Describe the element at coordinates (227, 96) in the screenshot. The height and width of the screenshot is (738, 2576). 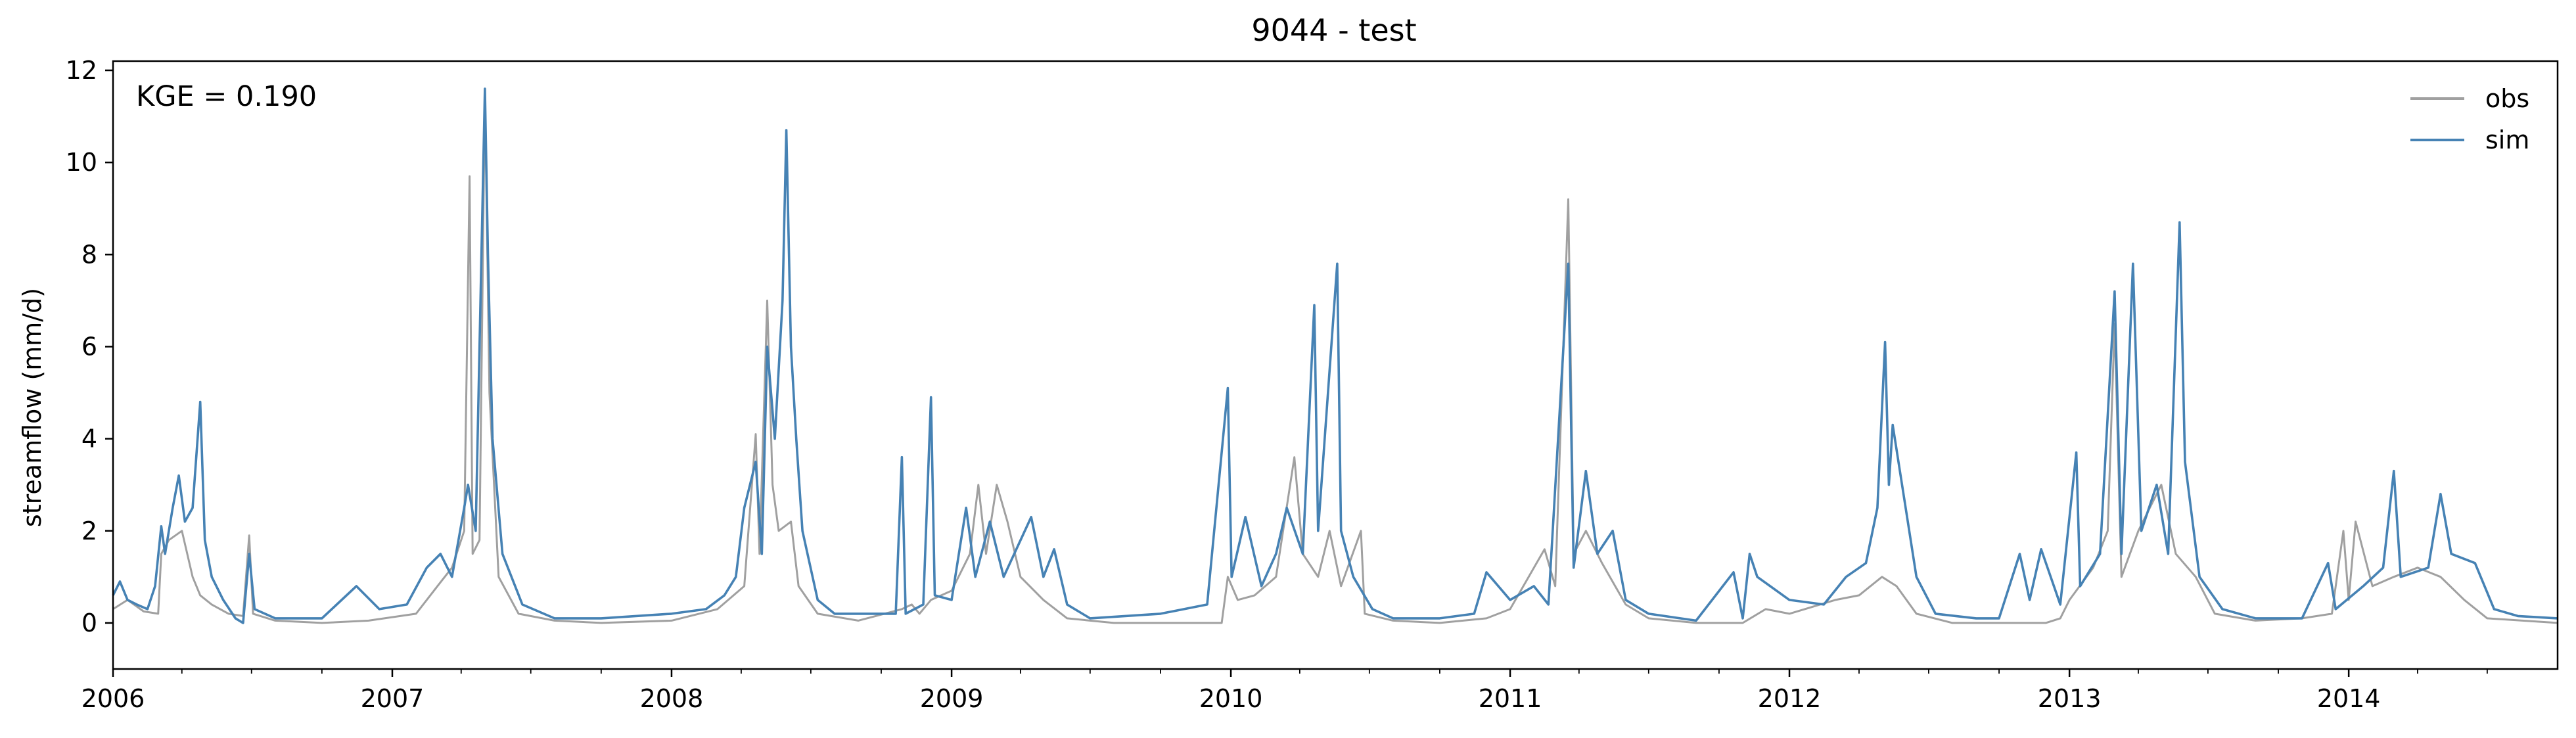
I see `kge-annotation: KGE = 0.190` at that location.